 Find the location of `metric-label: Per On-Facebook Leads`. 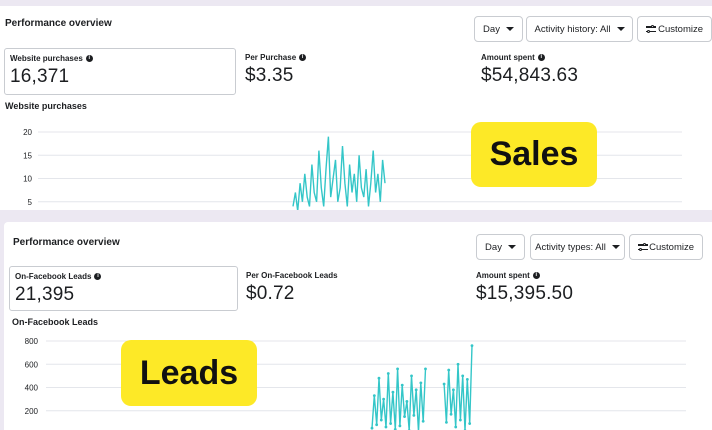

metric-label: Per On-Facebook Leads is located at coordinates (292, 275).